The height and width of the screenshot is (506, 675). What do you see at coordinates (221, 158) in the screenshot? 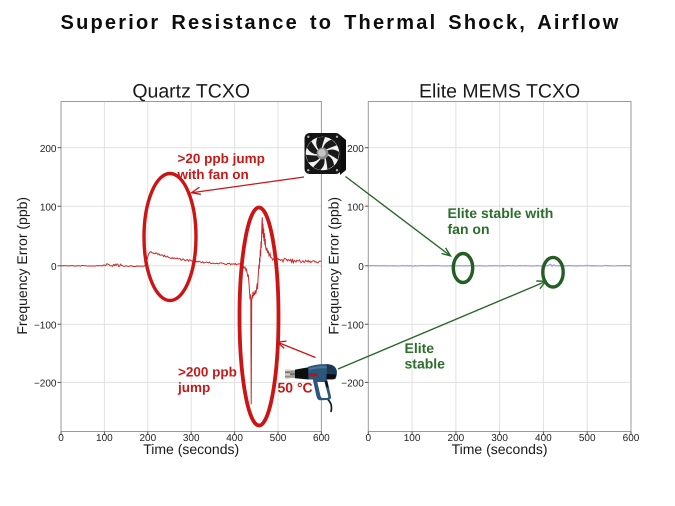
I see `svg-text: >20 ppb jump` at bounding box center [221, 158].